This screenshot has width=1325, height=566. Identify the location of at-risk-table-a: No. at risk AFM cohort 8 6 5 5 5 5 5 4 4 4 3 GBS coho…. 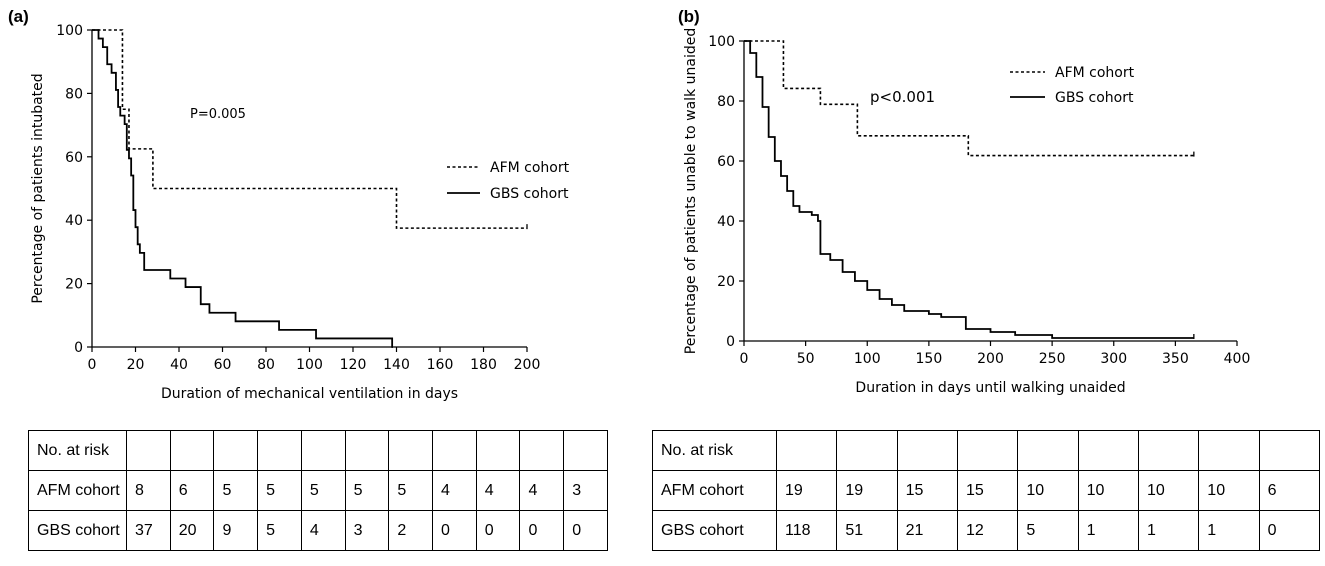
(318, 490).